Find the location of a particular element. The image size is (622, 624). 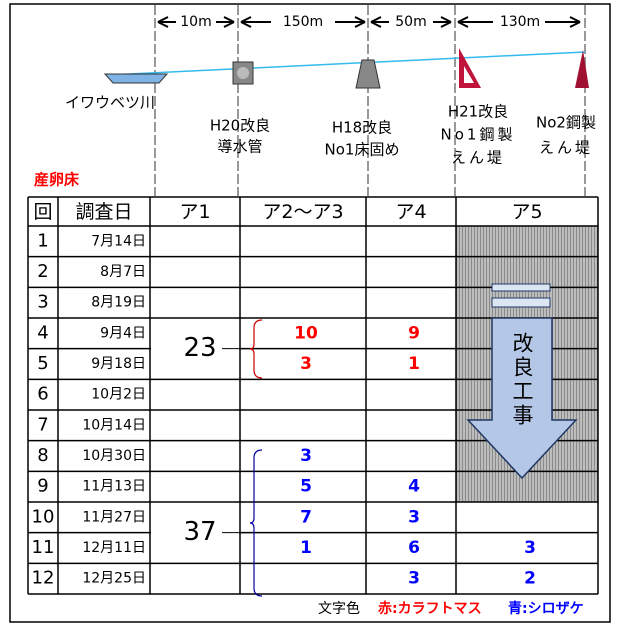

row-number: 8 is located at coordinates (42, 455).